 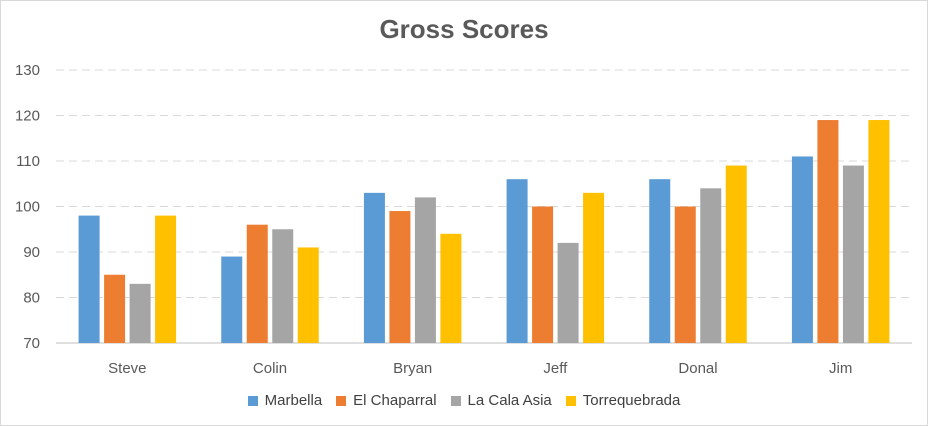 What do you see at coordinates (293, 400) in the screenshot?
I see `legend-label: Marbella` at bounding box center [293, 400].